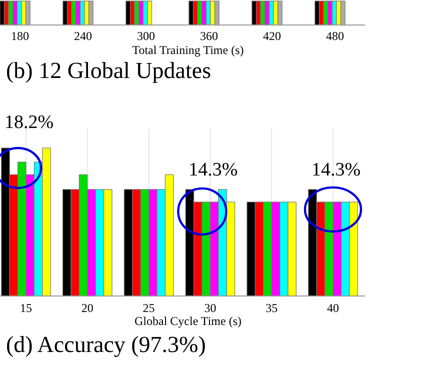 The height and width of the screenshot is (366, 423). I want to click on x-tick-label: 20, so click(87, 308).